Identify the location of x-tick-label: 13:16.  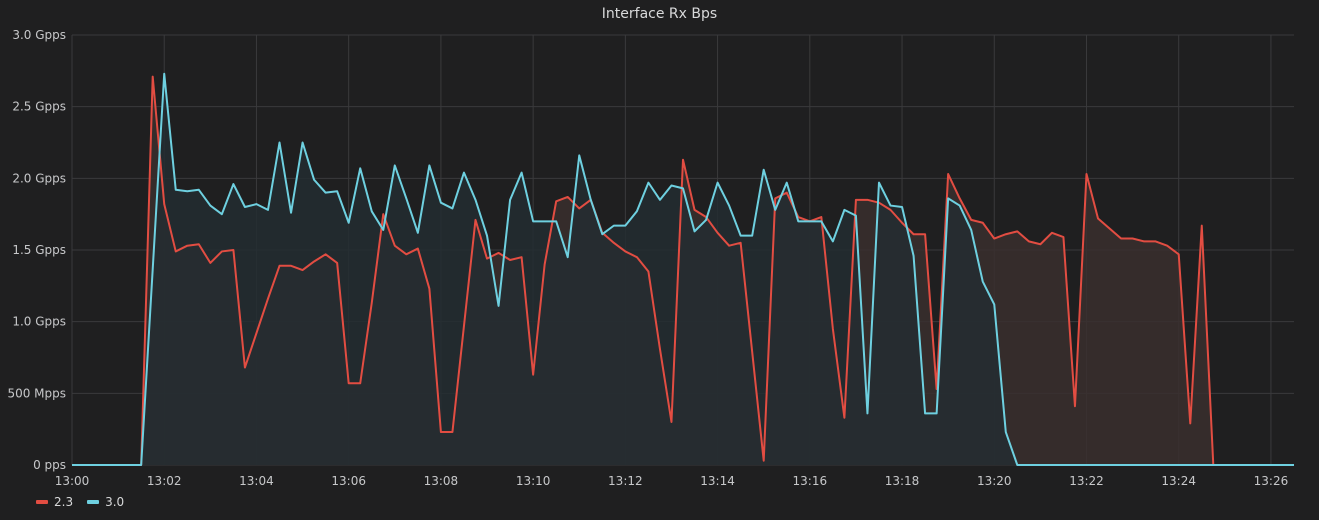
(810, 481).